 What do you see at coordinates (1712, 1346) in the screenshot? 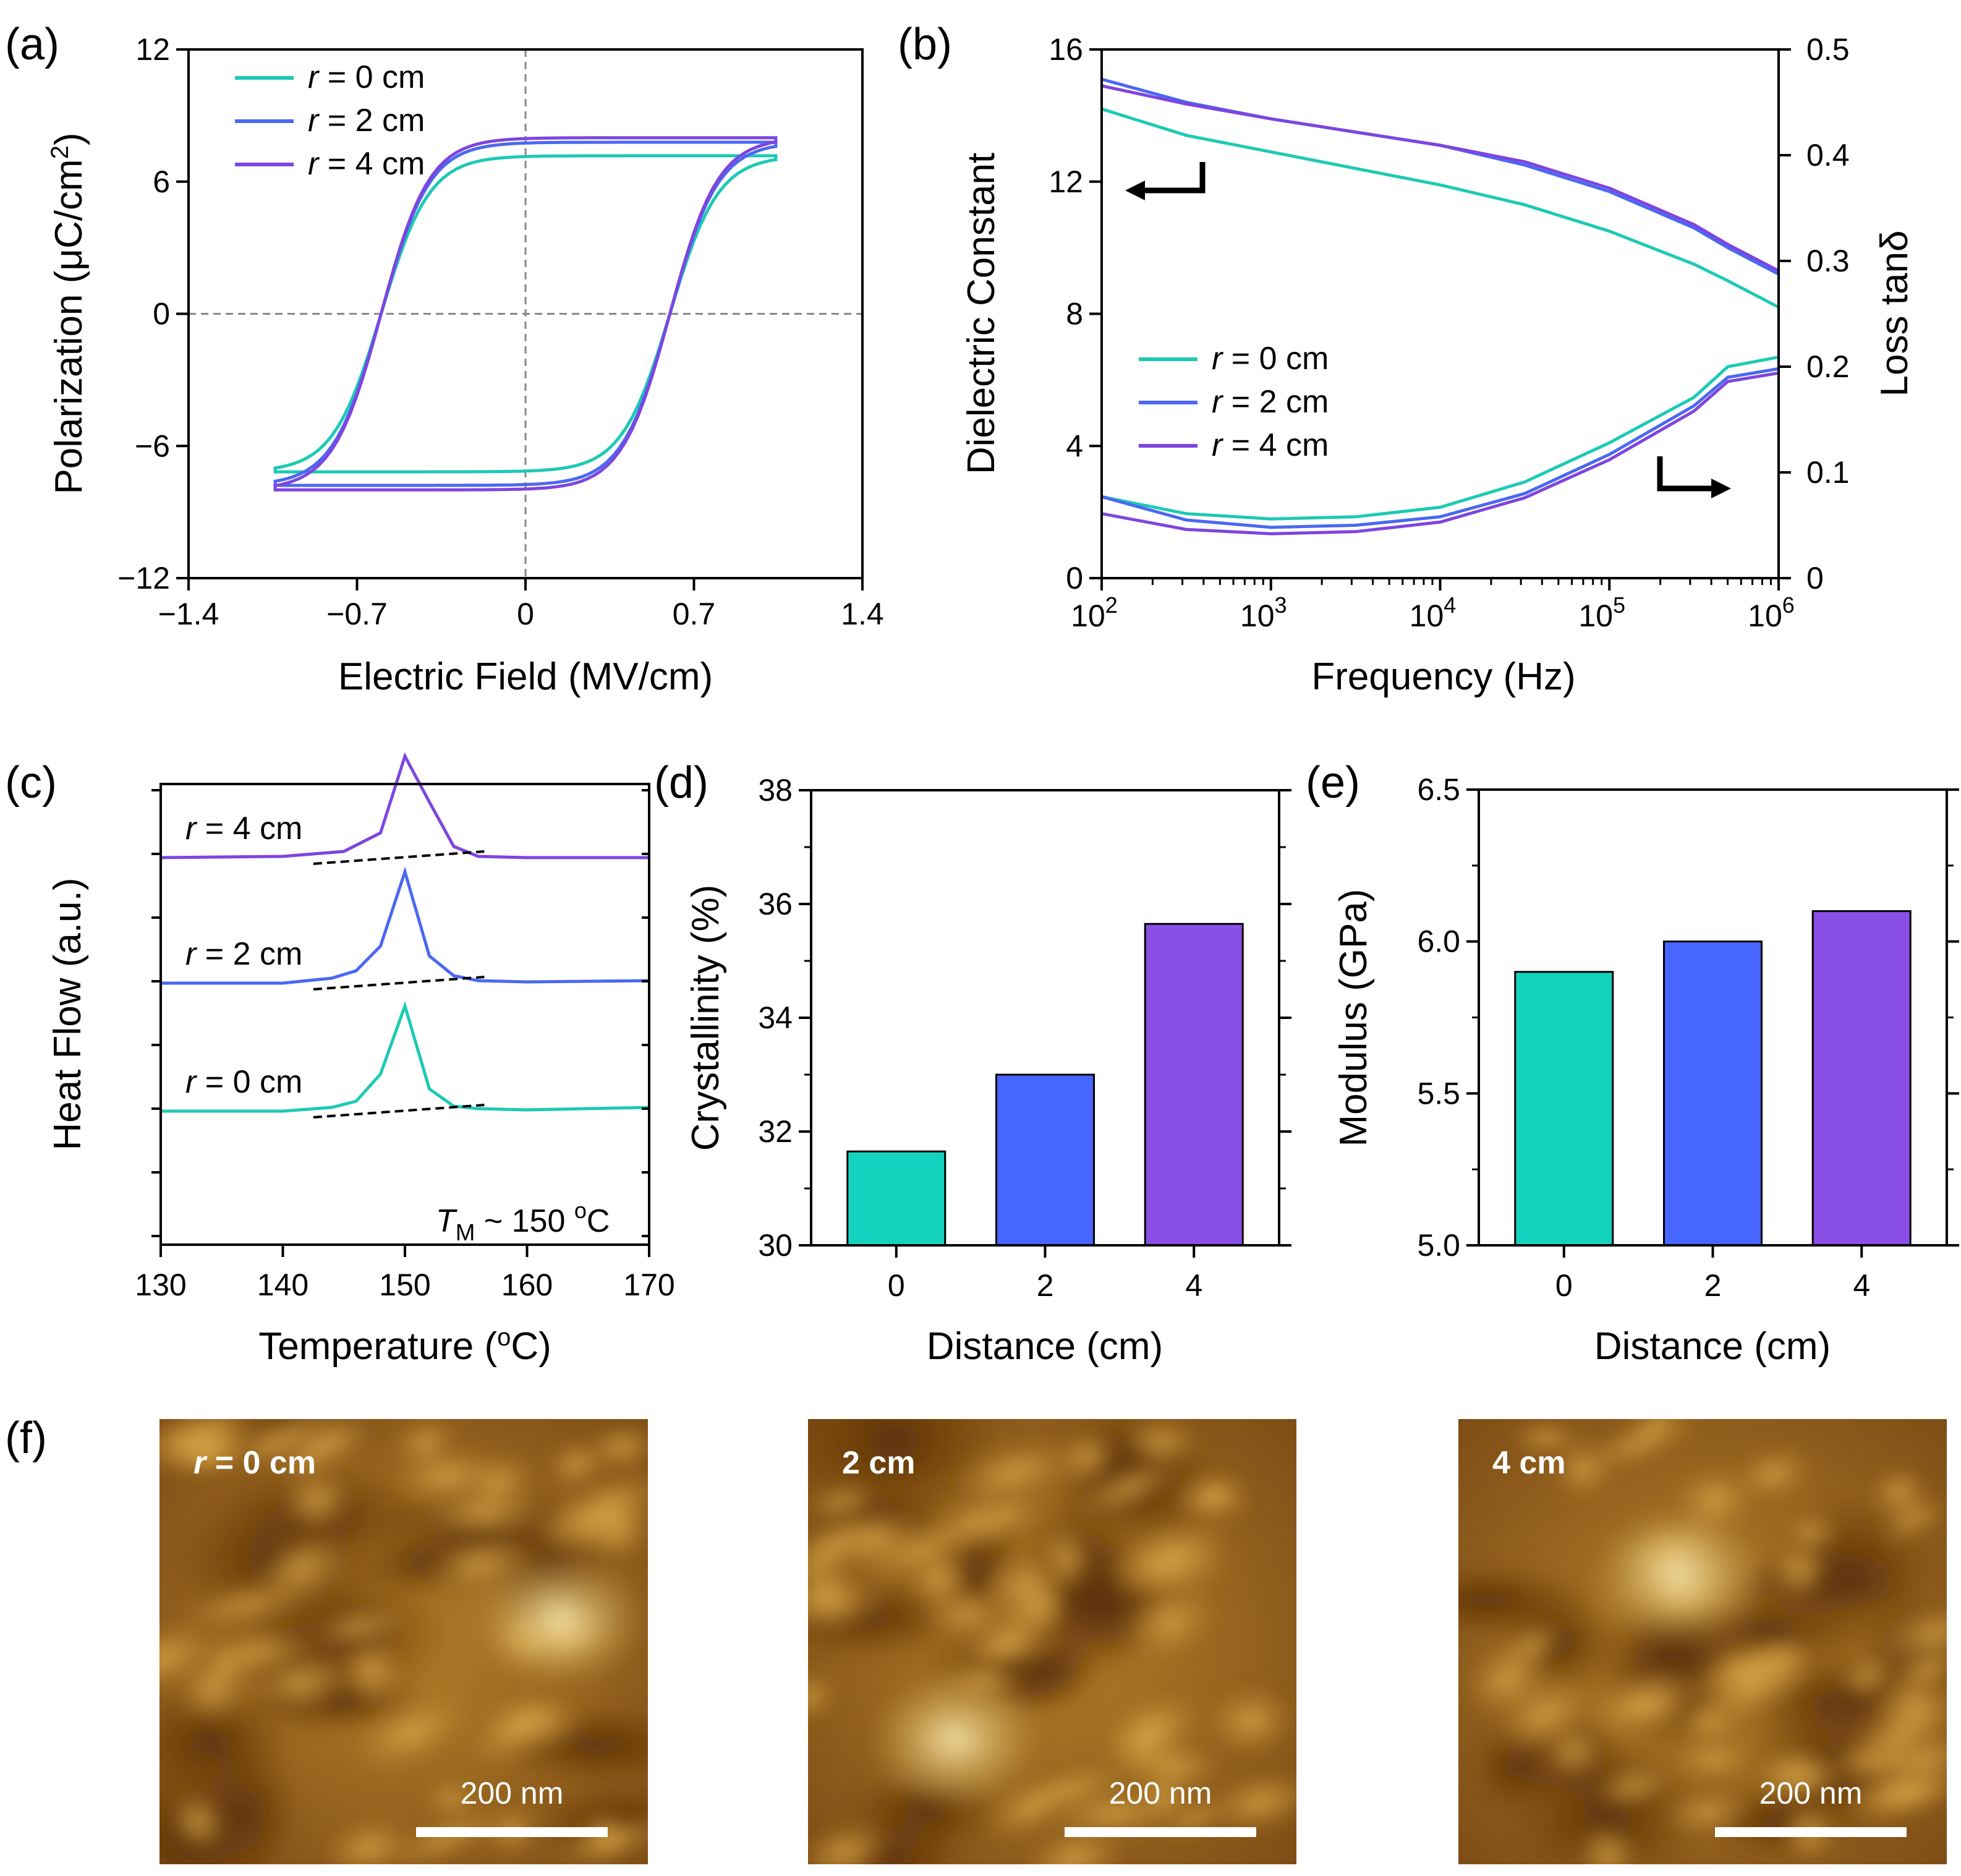
I see `panel-e-x-title: Distance (cm)` at bounding box center [1712, 1346].